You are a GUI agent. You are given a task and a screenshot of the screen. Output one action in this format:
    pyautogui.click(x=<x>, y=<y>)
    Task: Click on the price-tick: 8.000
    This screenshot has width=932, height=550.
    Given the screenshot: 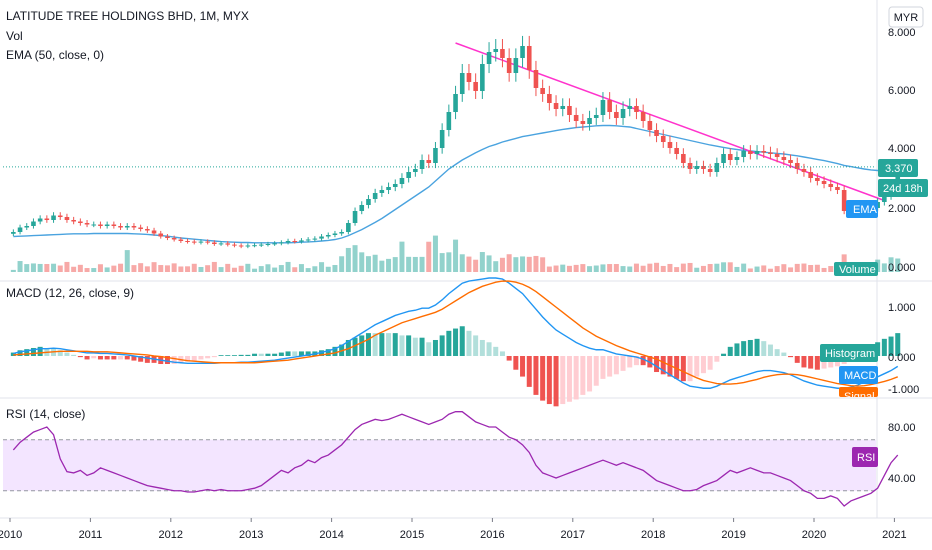 What is the action you would take?
    pyautogui.click(x=902, y=33)
    